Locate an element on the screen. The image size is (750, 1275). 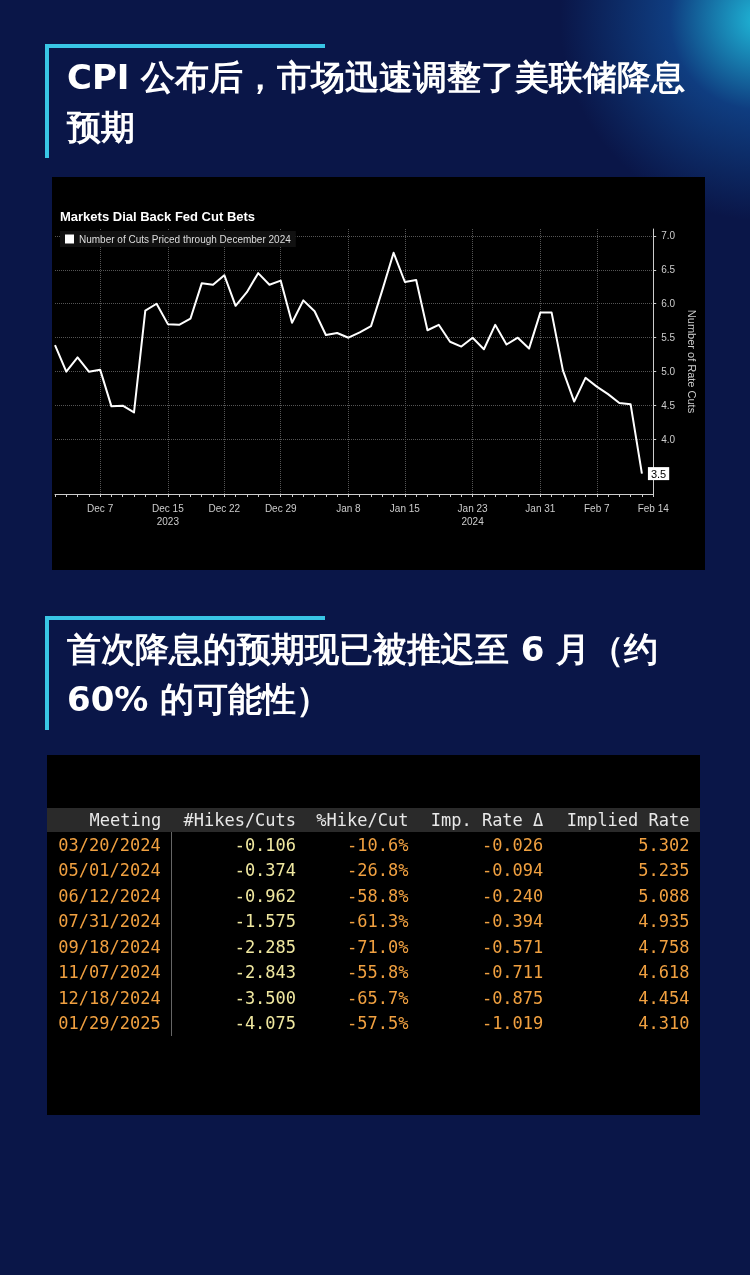
text: 首次降息的预期现已被推迟至 6 月（约 60% 的可能性） is located at coordinates (376, 675).